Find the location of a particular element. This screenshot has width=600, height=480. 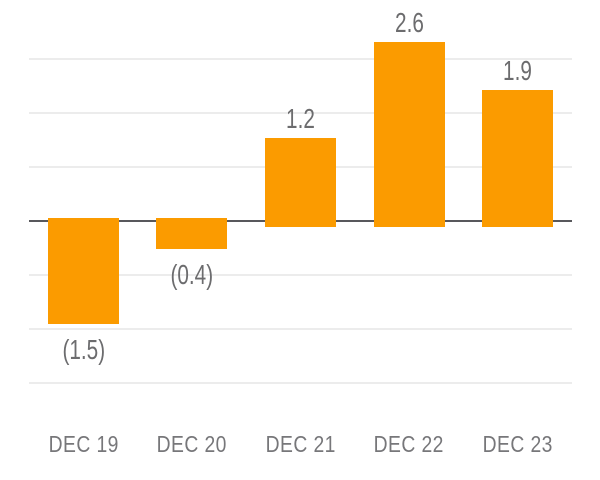

value-label: 1.9 is located at coordinates (518, 71).